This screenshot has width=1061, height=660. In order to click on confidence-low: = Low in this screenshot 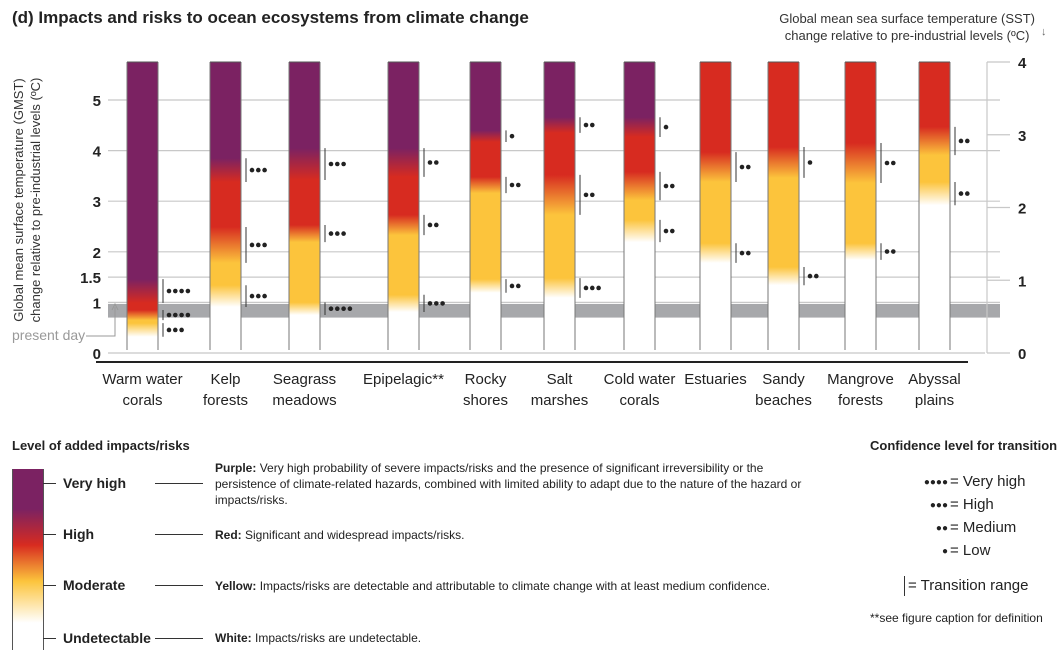, I will do `click(970, 550)`.